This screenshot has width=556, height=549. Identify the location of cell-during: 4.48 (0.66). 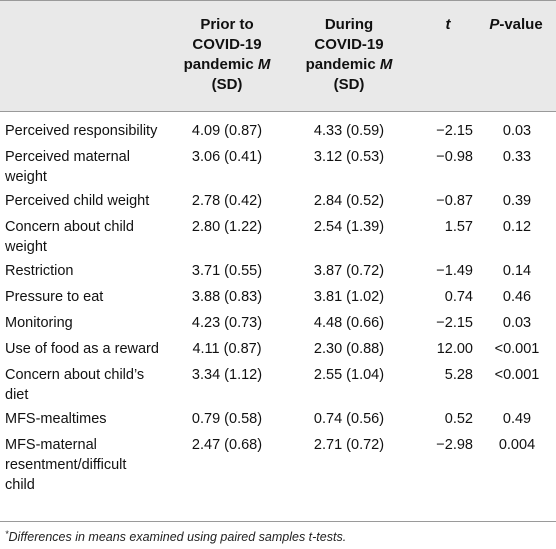
(349, 323).